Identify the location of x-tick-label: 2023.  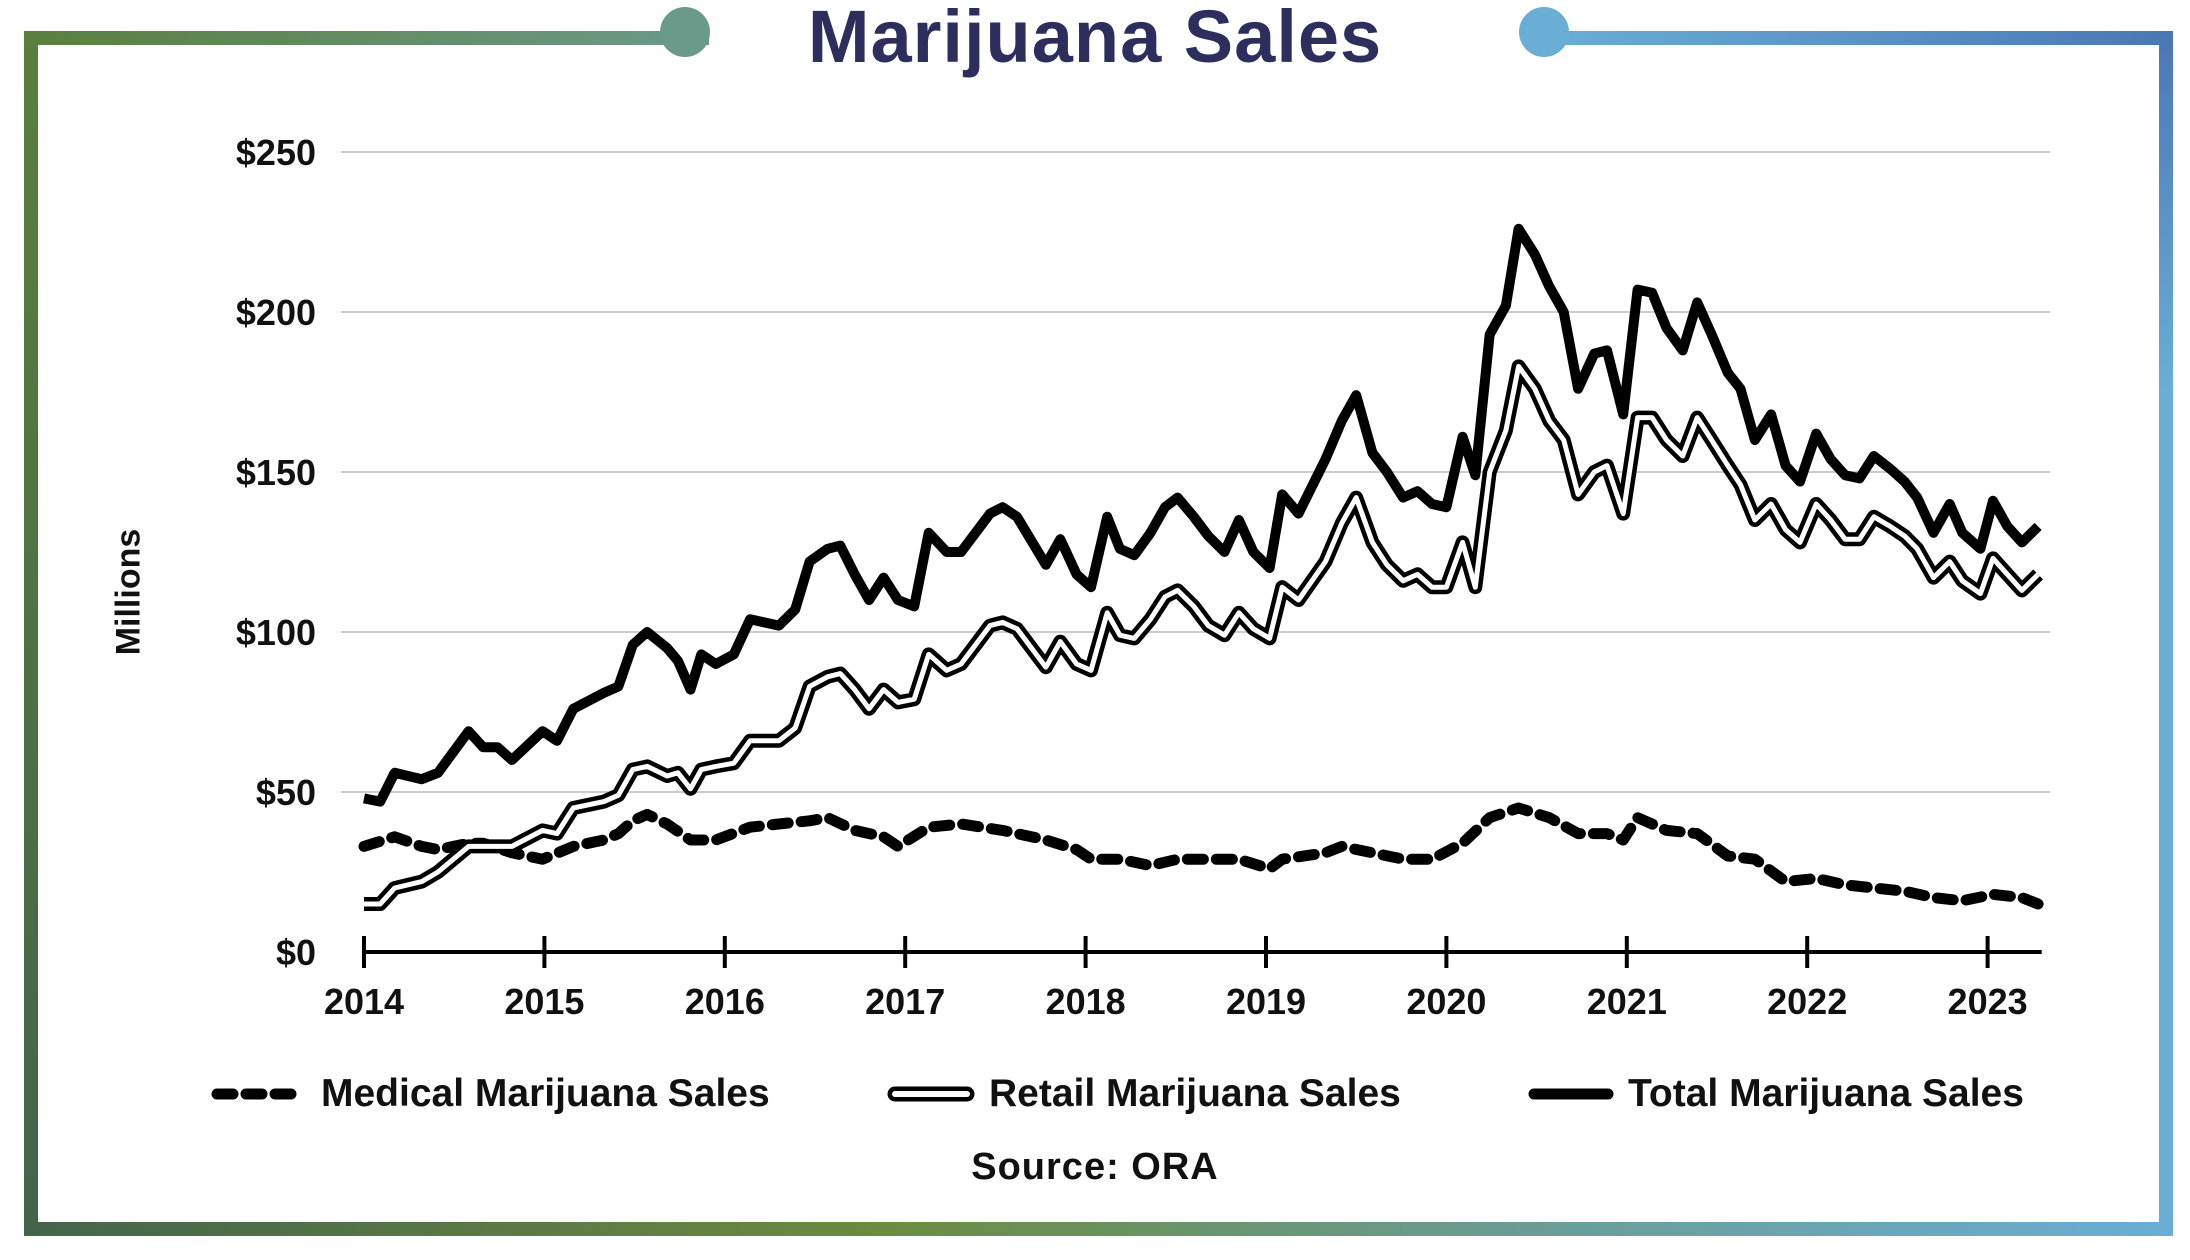
(1988, 1001).